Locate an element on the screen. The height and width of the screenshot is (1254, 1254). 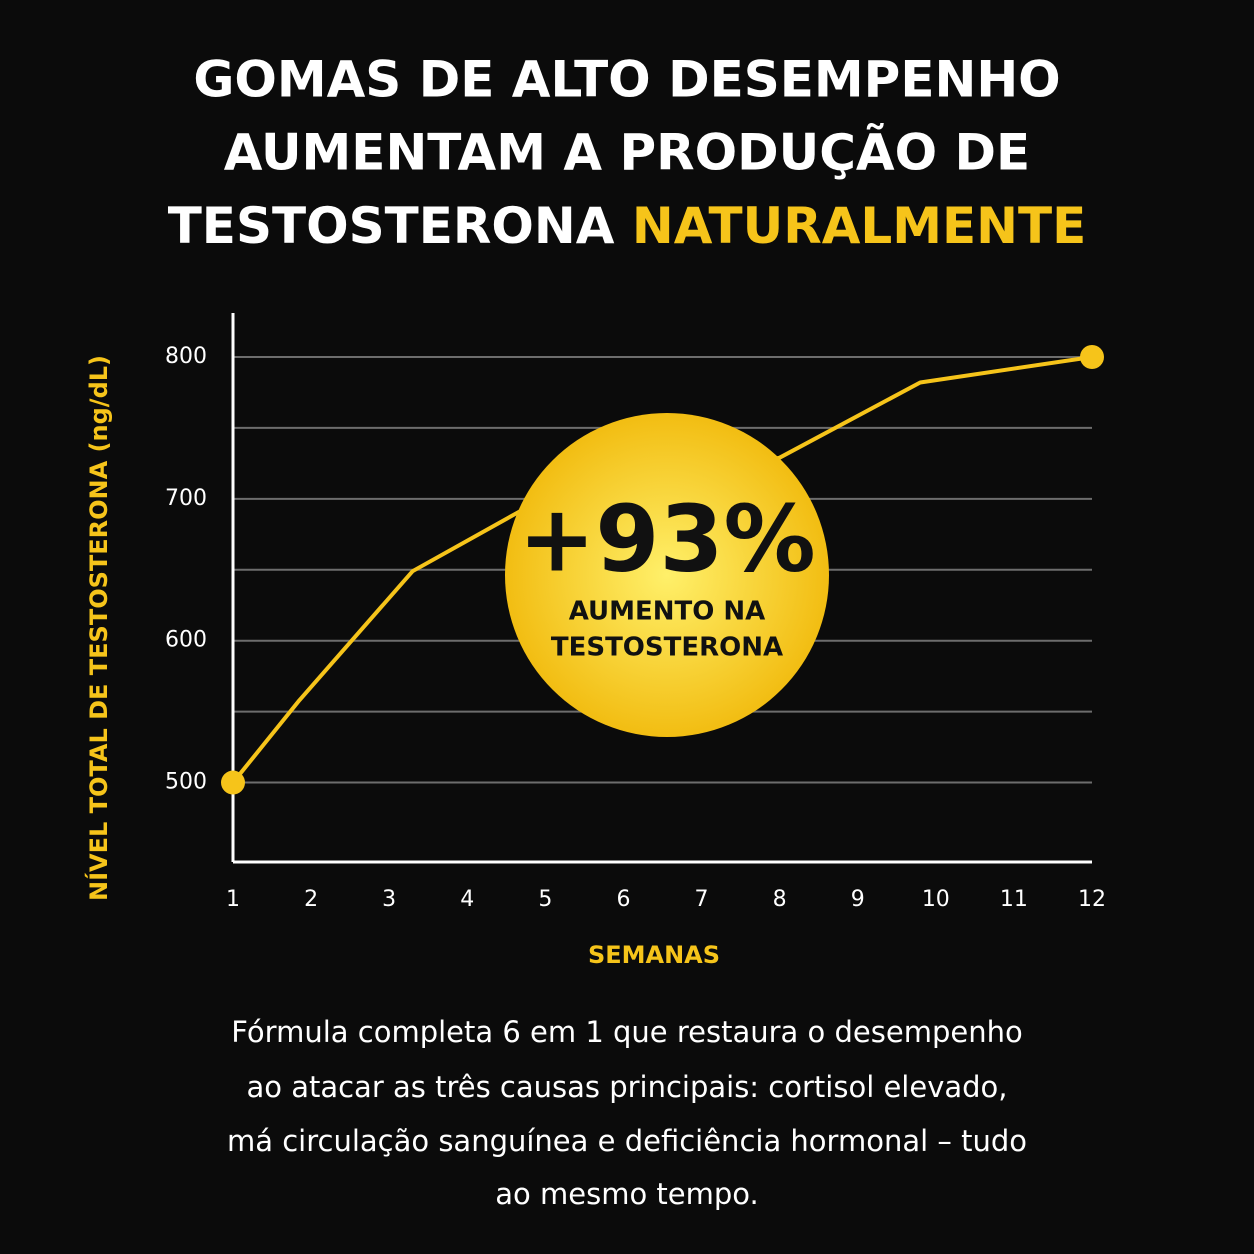
x-axis-label: SEMANAS is located at coordinates (654, 955).